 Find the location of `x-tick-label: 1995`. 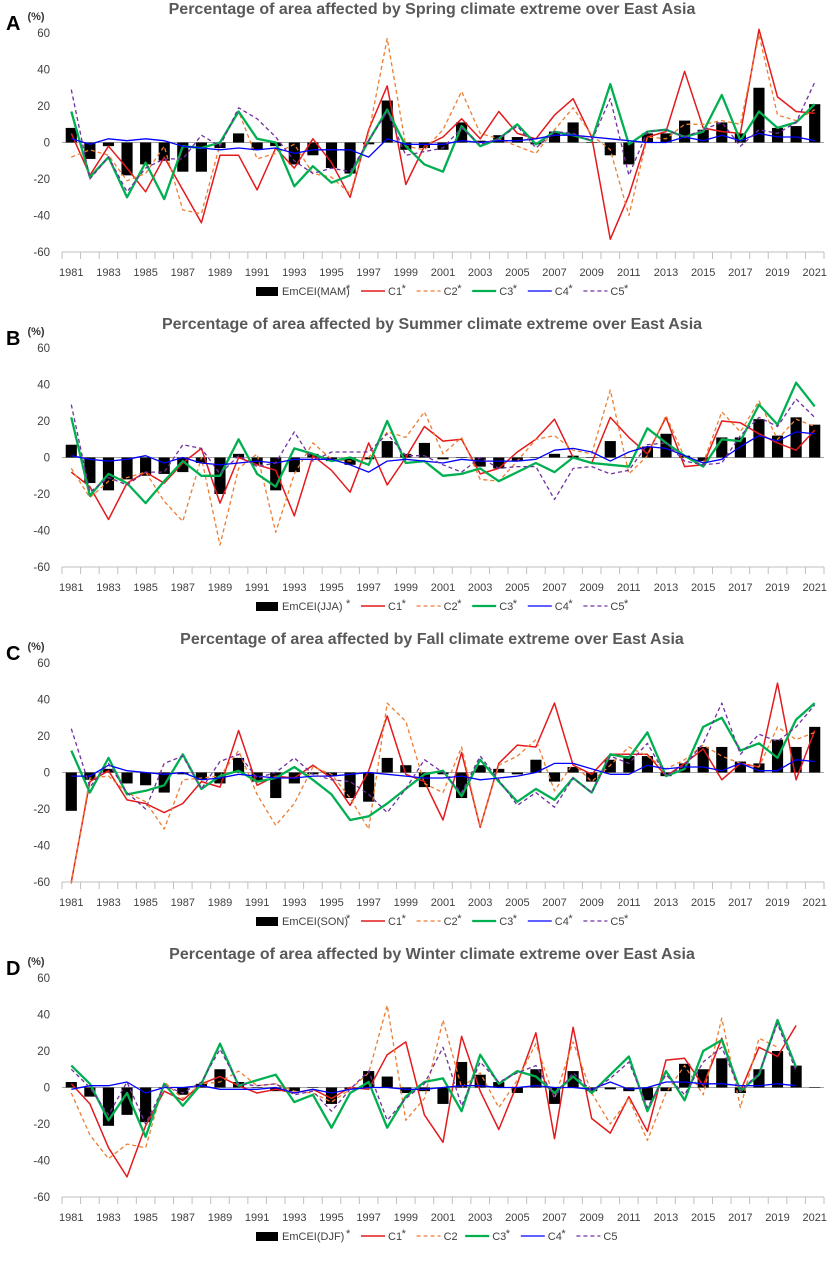

x-tick-label: 1995 is located at coordinates (331, 1218).